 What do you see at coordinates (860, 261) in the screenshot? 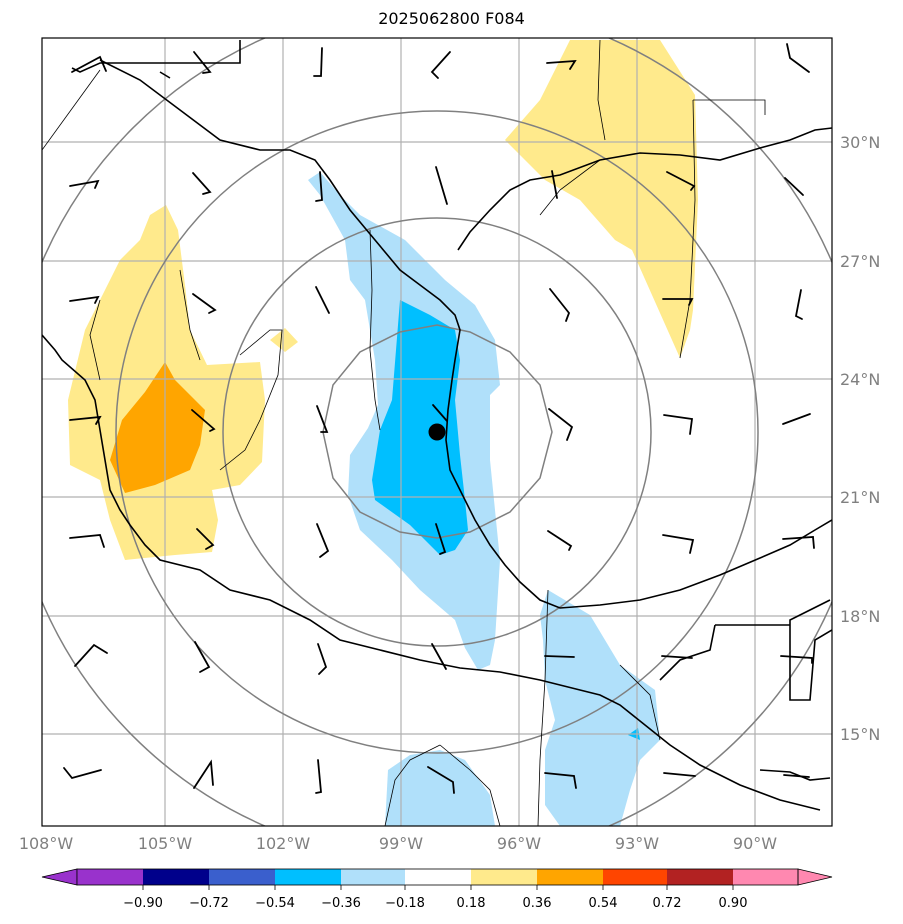
I see `lat-label: 27°N` at bounding box center [860, 261].